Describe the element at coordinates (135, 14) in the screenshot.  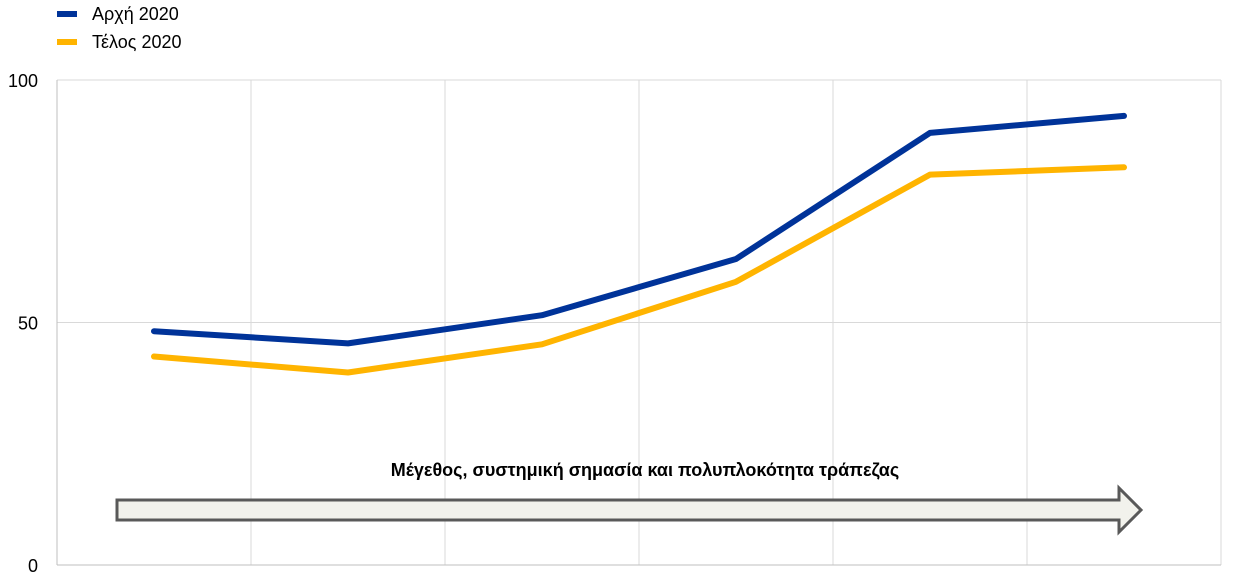
I see `legend-label: Αρχή 2020` at that location.